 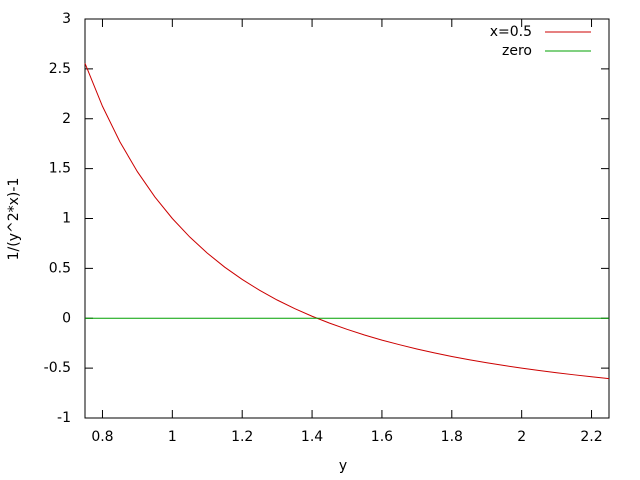 What do you see at coordinates (517, 51) in the screenshot?
I see `legend-label: zero` at bounding box center [517, 51].